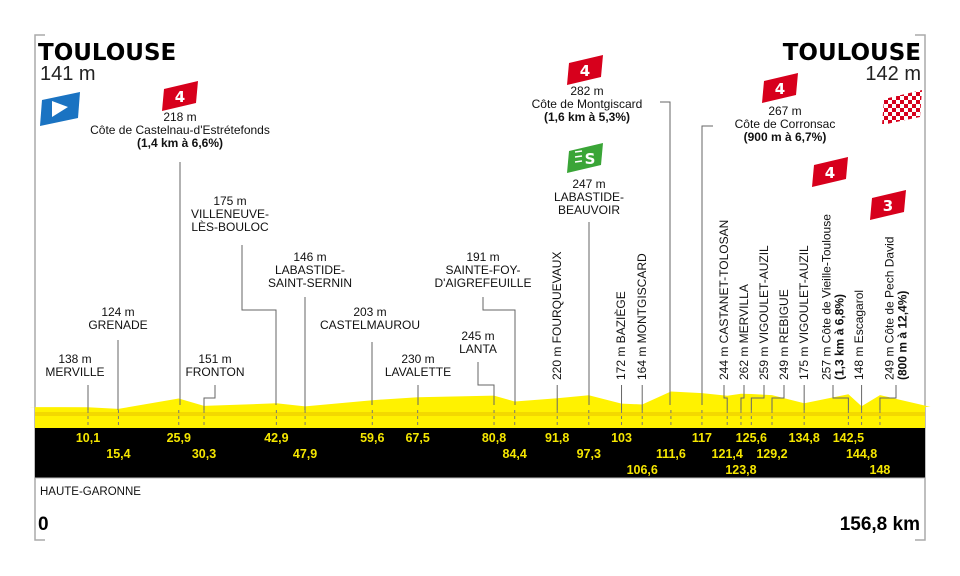 This screenshot has width=960, height=576. What do you see at coordinates (590, 159) in the screenshot?
I see `badge-label: S` at bounding box center [590, 159].